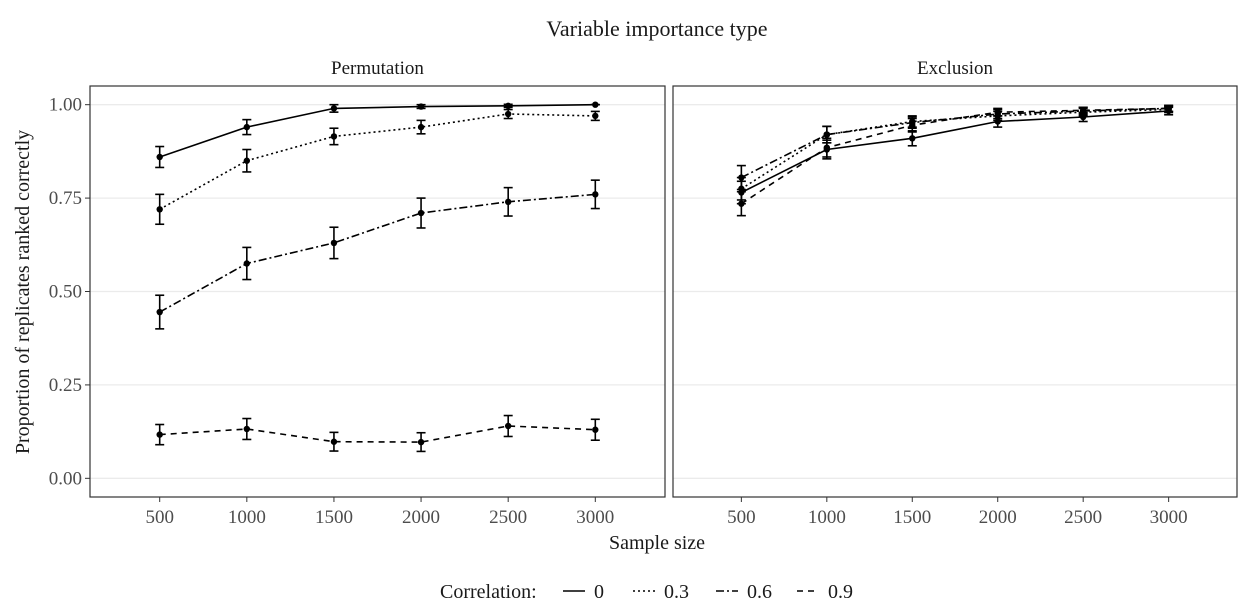  I want to click on legend-title: Correlation:, so click(488, 592).